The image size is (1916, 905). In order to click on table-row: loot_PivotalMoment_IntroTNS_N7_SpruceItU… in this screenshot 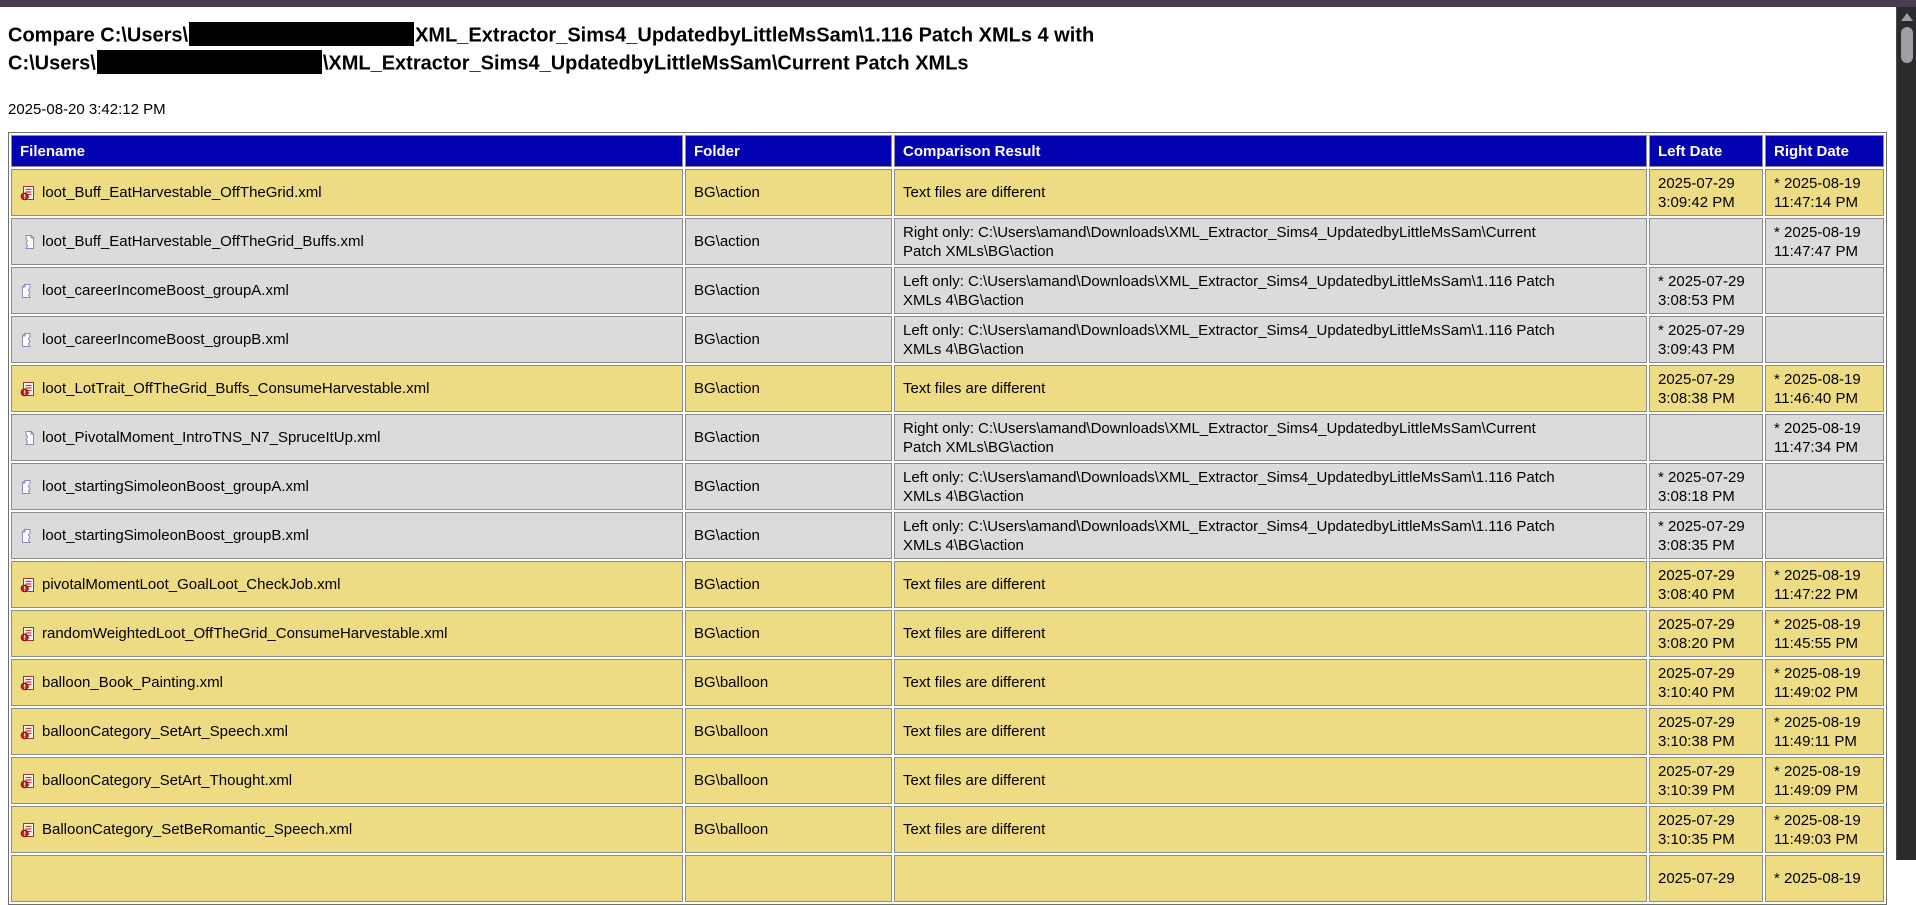, I will do `click(947, 437)`.